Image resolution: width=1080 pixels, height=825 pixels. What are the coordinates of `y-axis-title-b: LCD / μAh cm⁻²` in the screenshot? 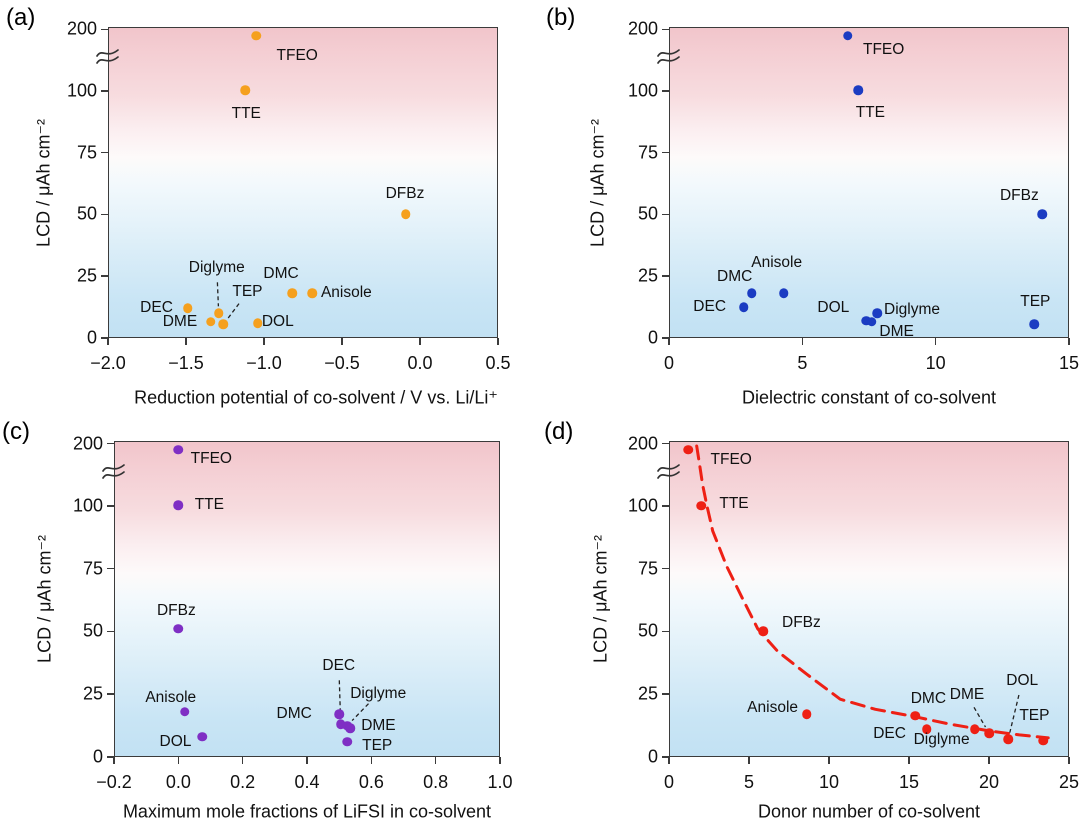 It's located at (597, 183).